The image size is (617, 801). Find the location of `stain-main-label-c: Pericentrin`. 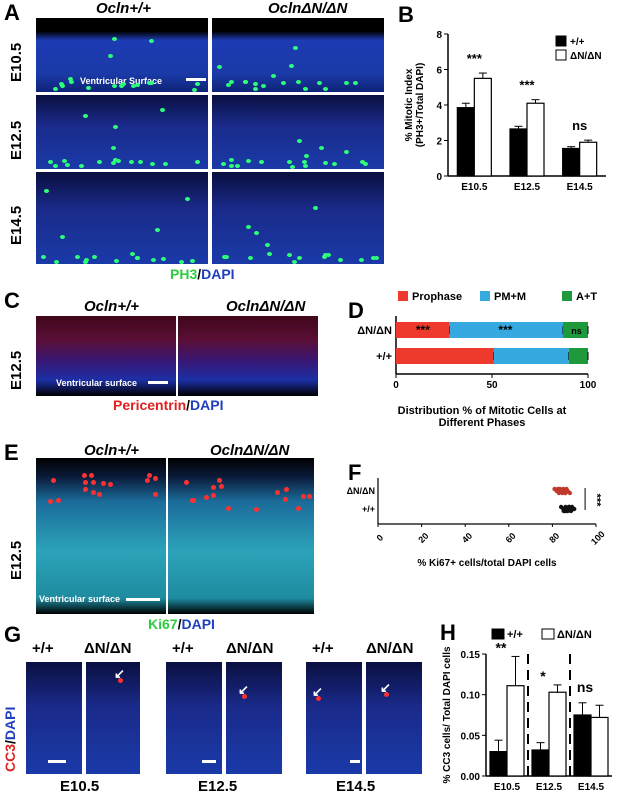

stain-main-label-c: Pericentrin is located at coordinates (150, 405).